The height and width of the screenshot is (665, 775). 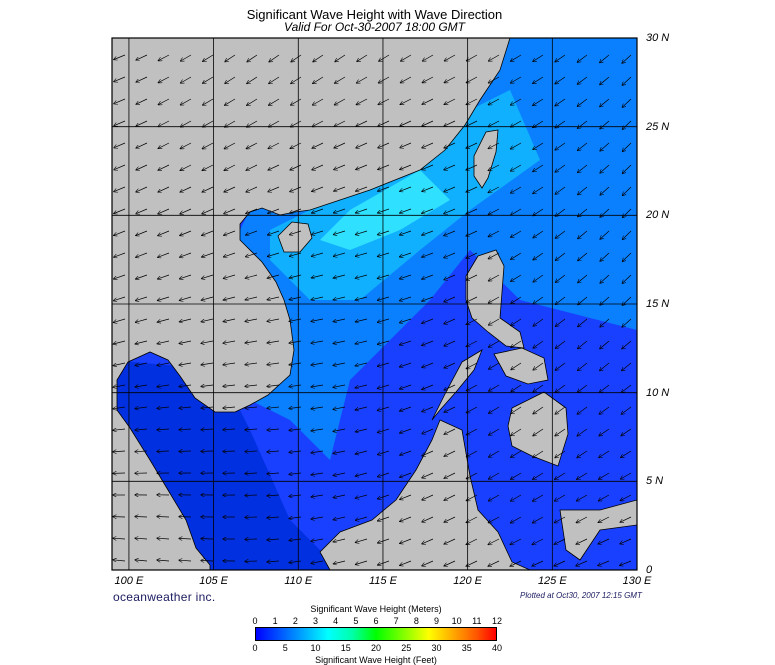 I want to click on wave-zone-peak, so click(x=385, y=210).